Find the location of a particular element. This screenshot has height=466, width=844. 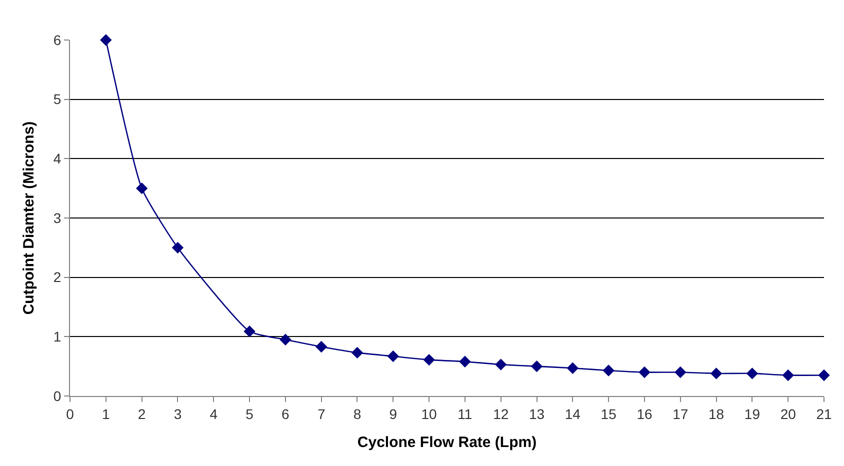

x-tick-label: 5 is located at coordinates (250, 414).